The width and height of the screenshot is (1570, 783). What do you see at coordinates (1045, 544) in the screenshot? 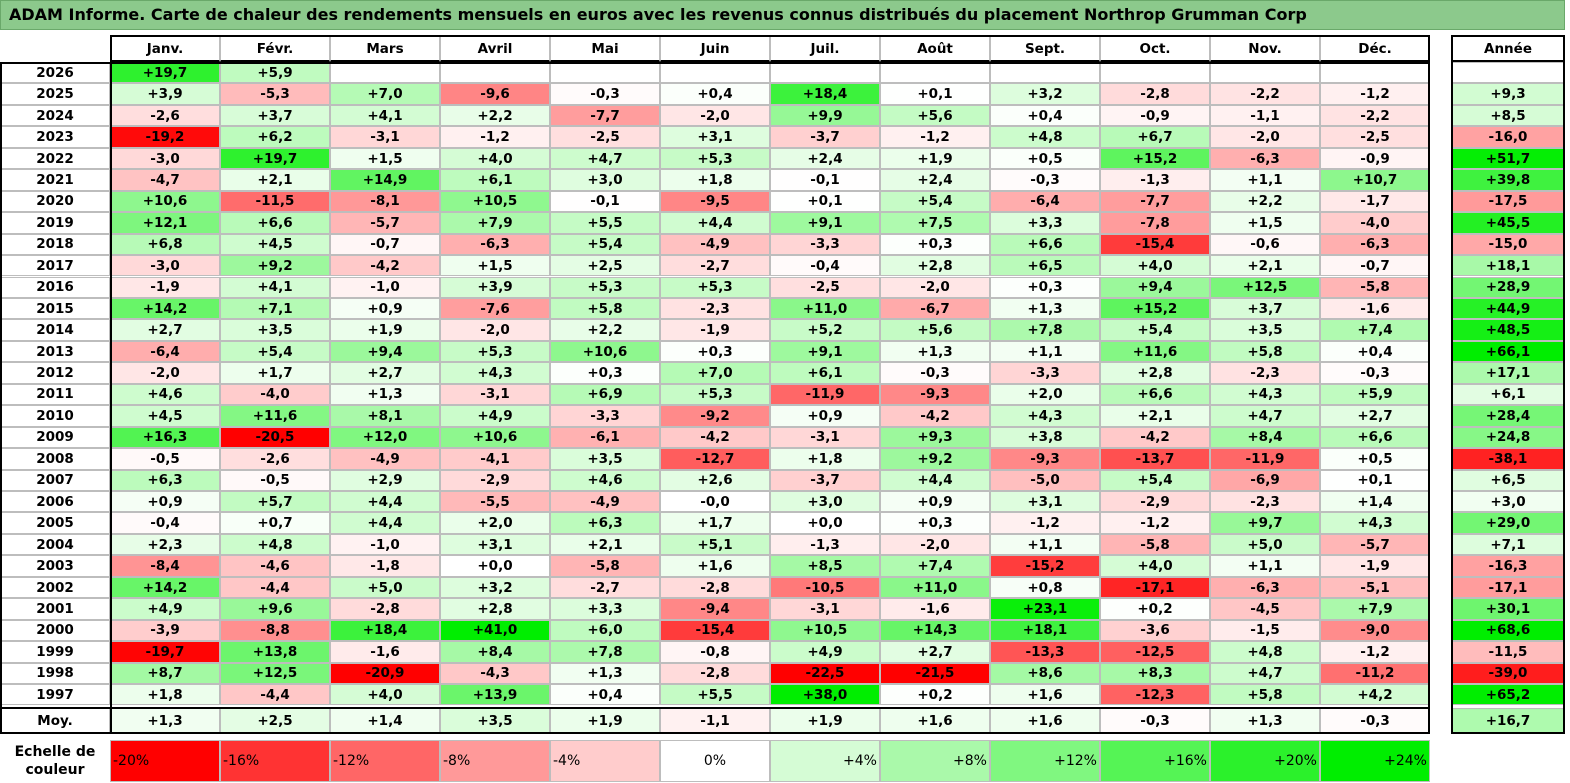
I see `heat-cell: +1,1` at bounding box center [1045, 544].